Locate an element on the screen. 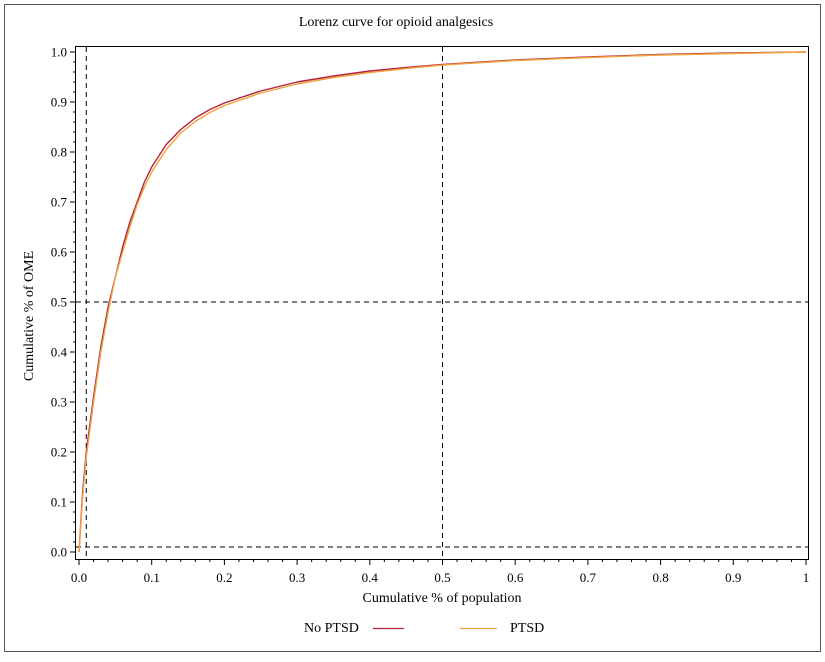 The height and width of the screenshot is (662, 825). x-axis-label: Cumulative % of population is located at coordinates (441, 598).